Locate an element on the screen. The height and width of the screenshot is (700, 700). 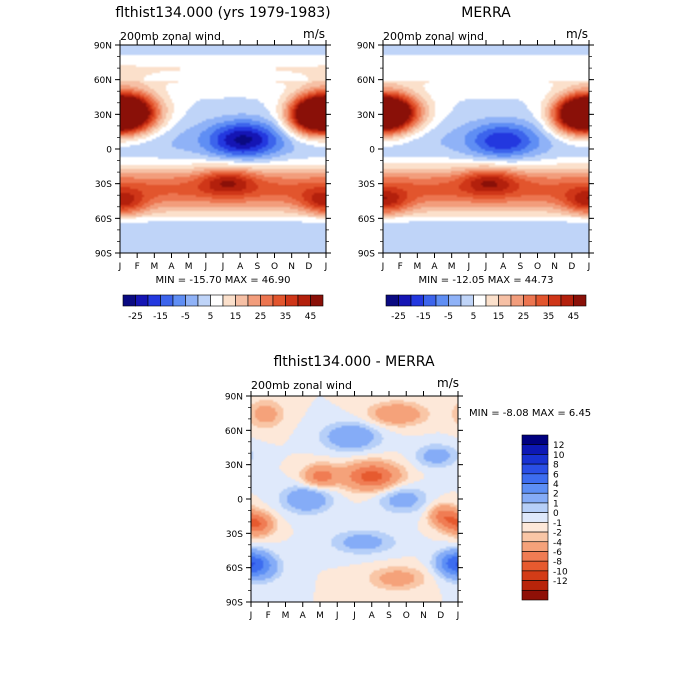
panel-title: flthist134.000 (yrs 1979-1983) is located at coordinates (222, 13).